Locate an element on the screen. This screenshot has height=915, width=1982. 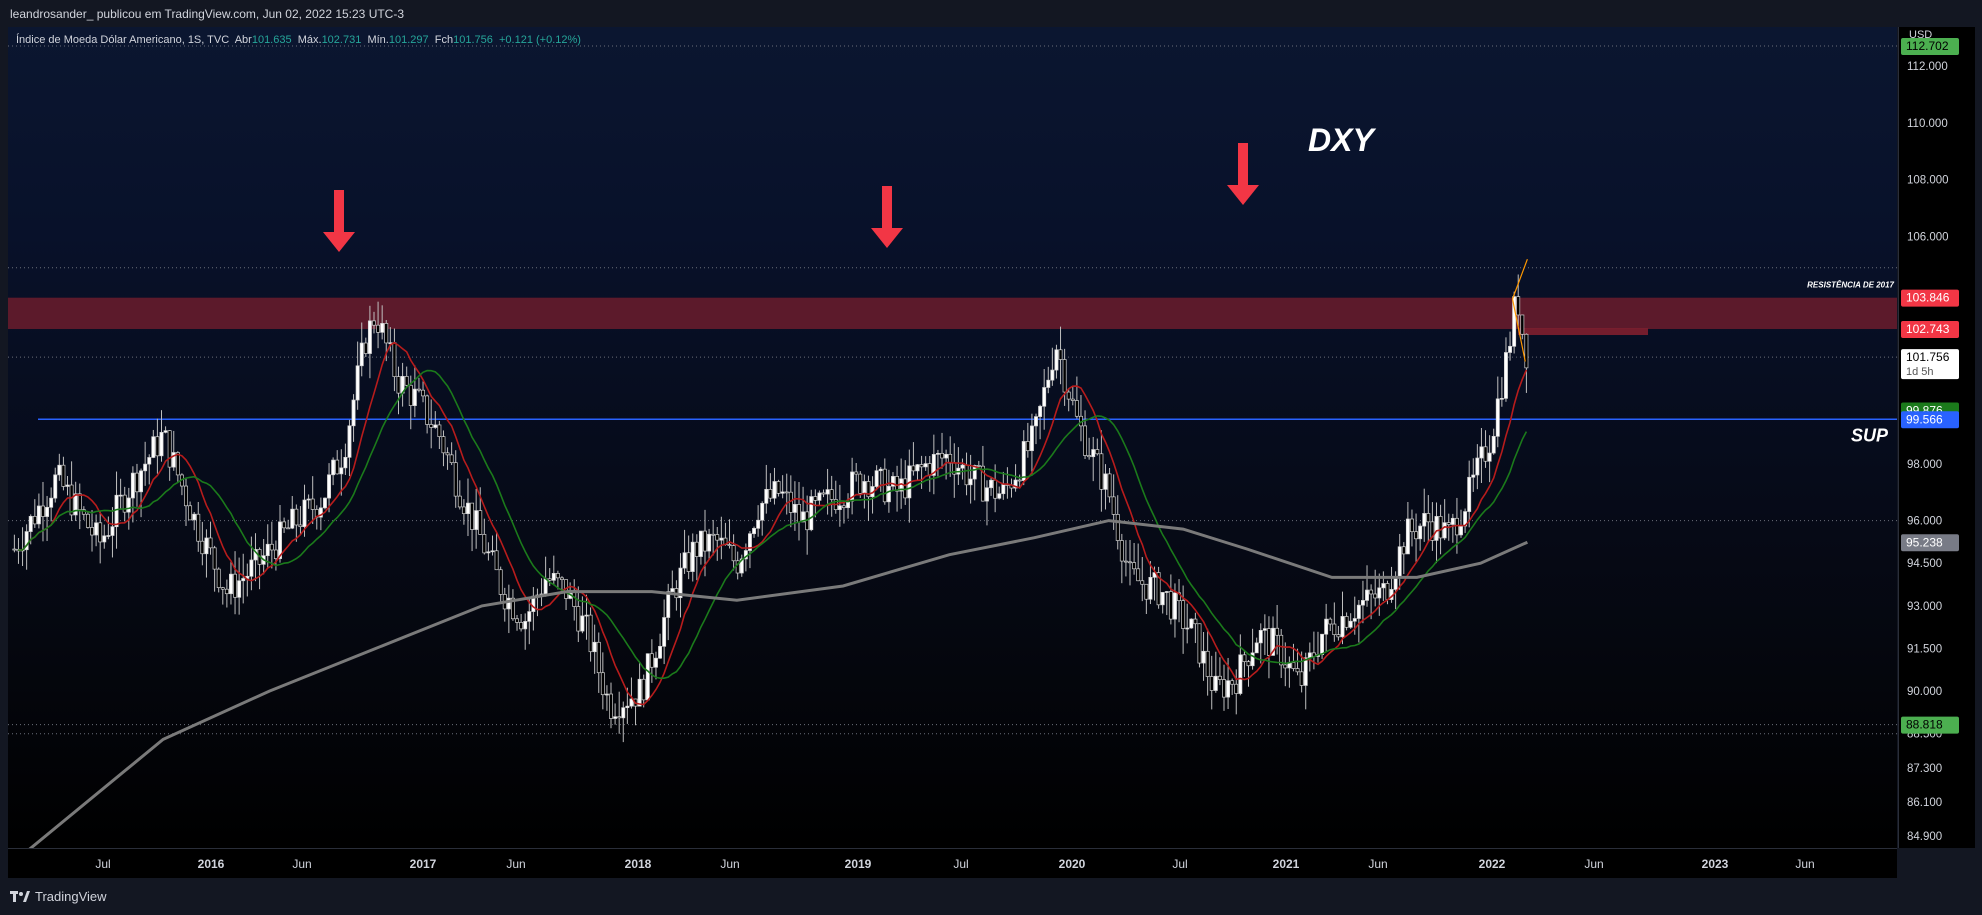
price-tick-label: 94.500 is located at coordinates (1924, 564).